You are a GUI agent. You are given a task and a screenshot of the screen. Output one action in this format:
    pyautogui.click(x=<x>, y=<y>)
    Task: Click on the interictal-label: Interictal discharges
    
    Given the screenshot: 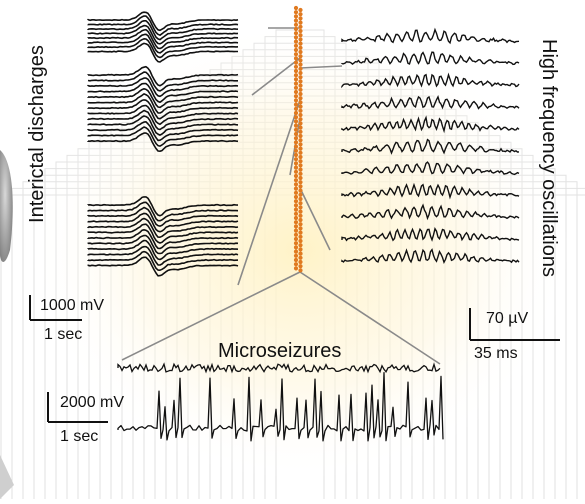 What is the action you would take?
    pyautogui.click(x=37, y=134)
    